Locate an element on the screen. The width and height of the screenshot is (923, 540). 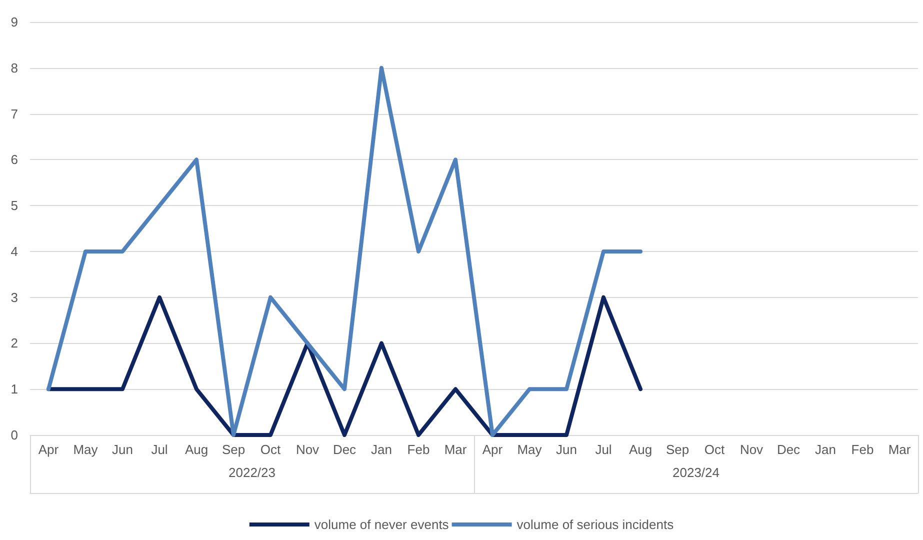
y-tick-label: 3 is located at coordinates (14, 297).